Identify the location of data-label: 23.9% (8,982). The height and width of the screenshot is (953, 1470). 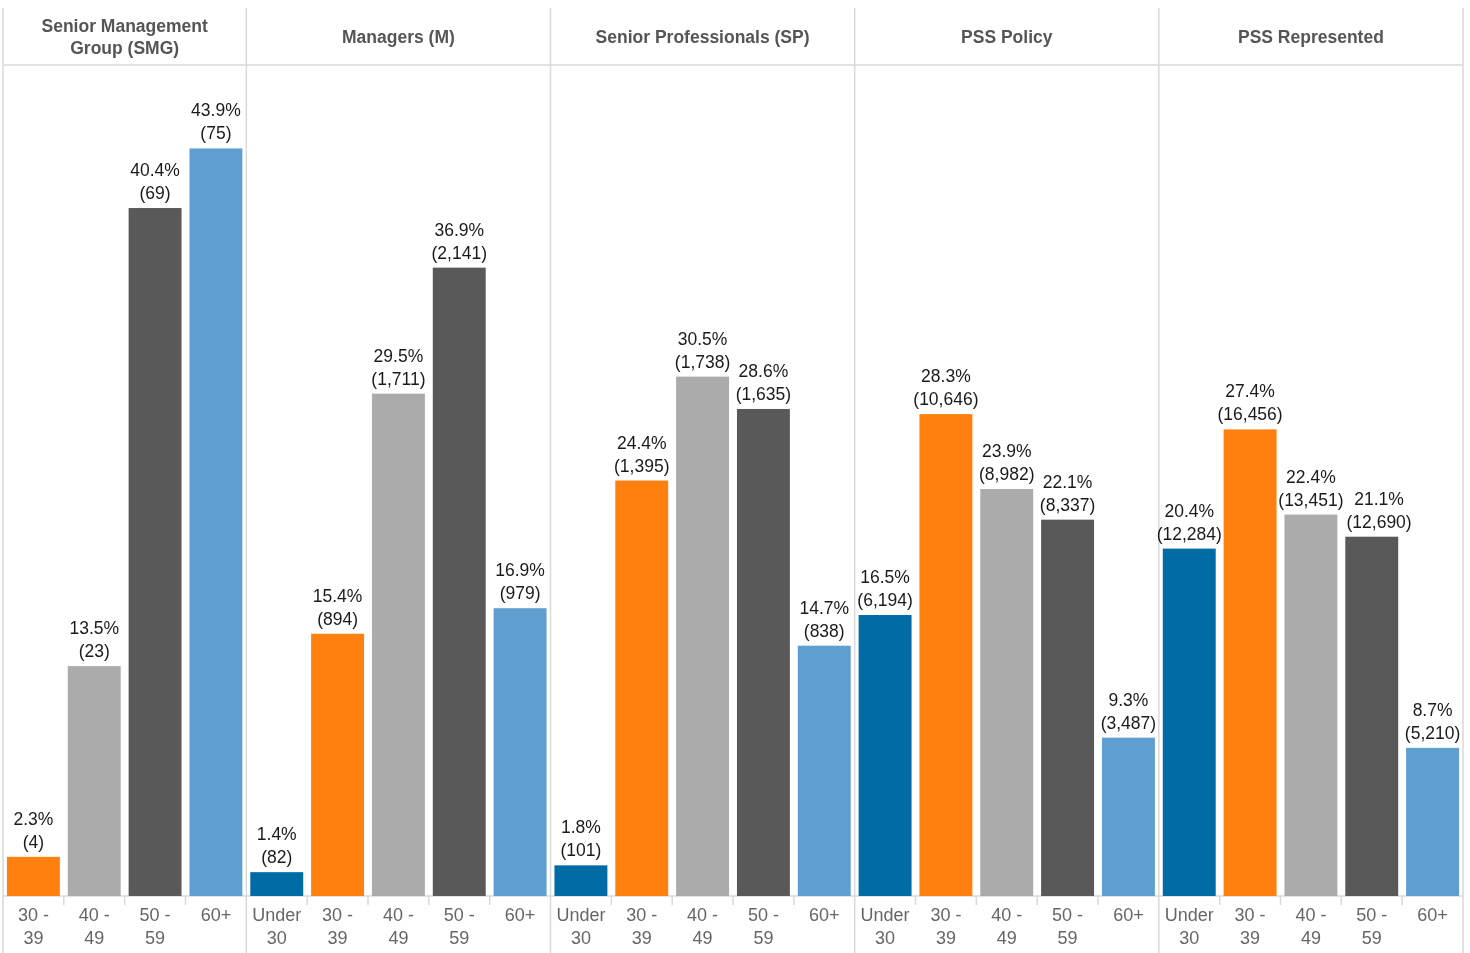
(1007, 463).